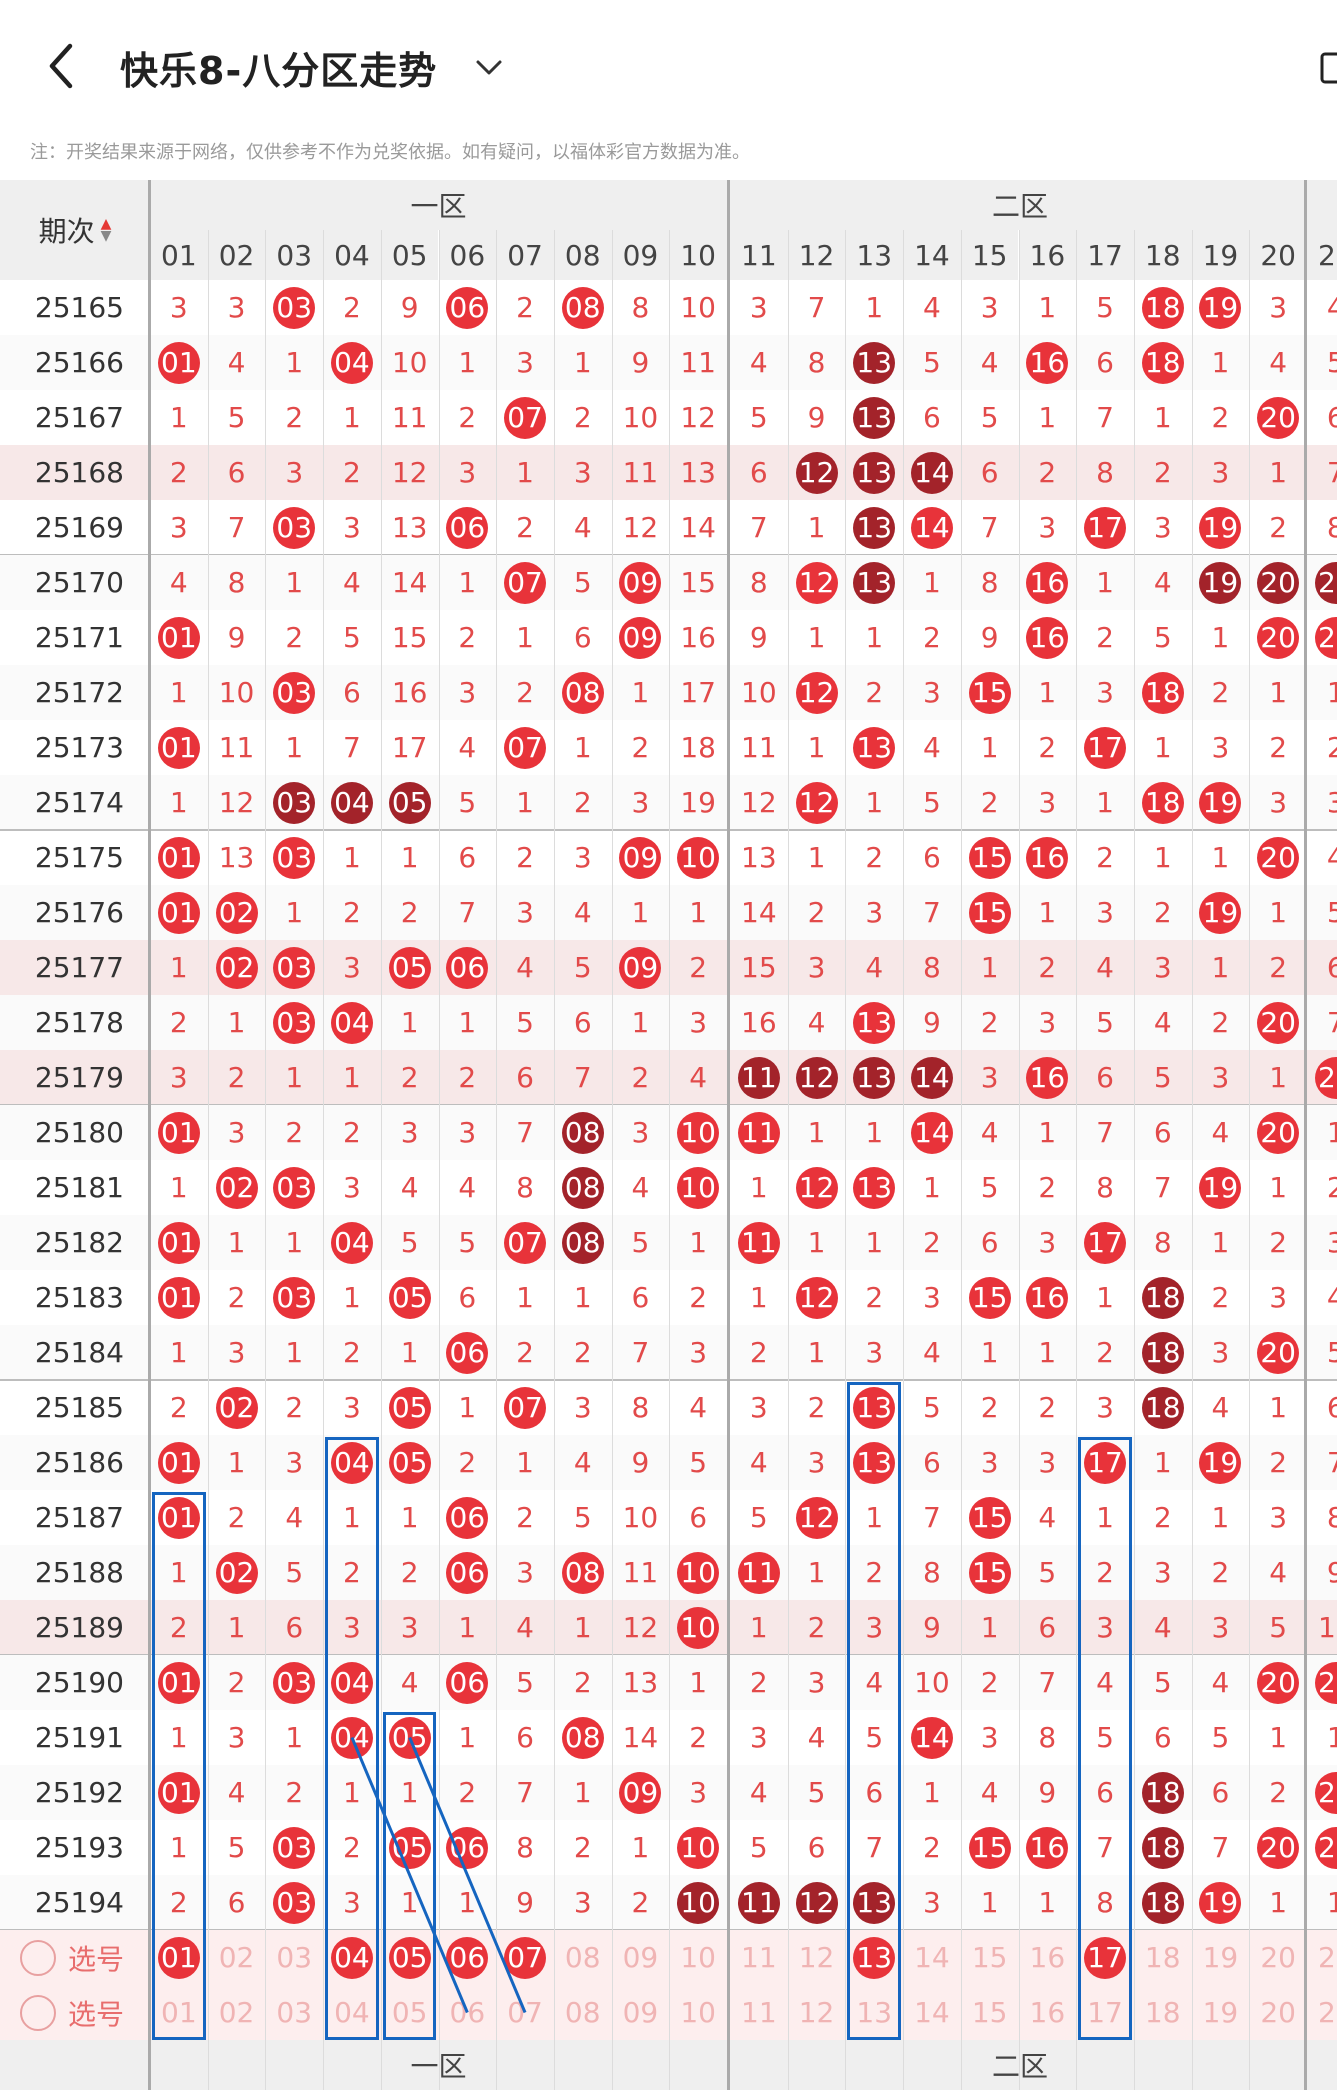 The height and width of the screenshot is (2093, 1337). What do you see at coordinates (816, 1297) in the screenshot?
I see `drawn-number-ball: 12` at bounding box center [816, 1297].